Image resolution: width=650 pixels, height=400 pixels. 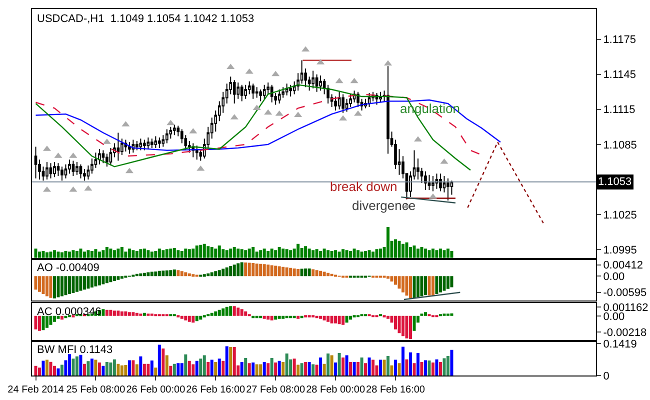 I want to click on x-tick-label: 26 Feb 16:00, so click(x=216, y=390).